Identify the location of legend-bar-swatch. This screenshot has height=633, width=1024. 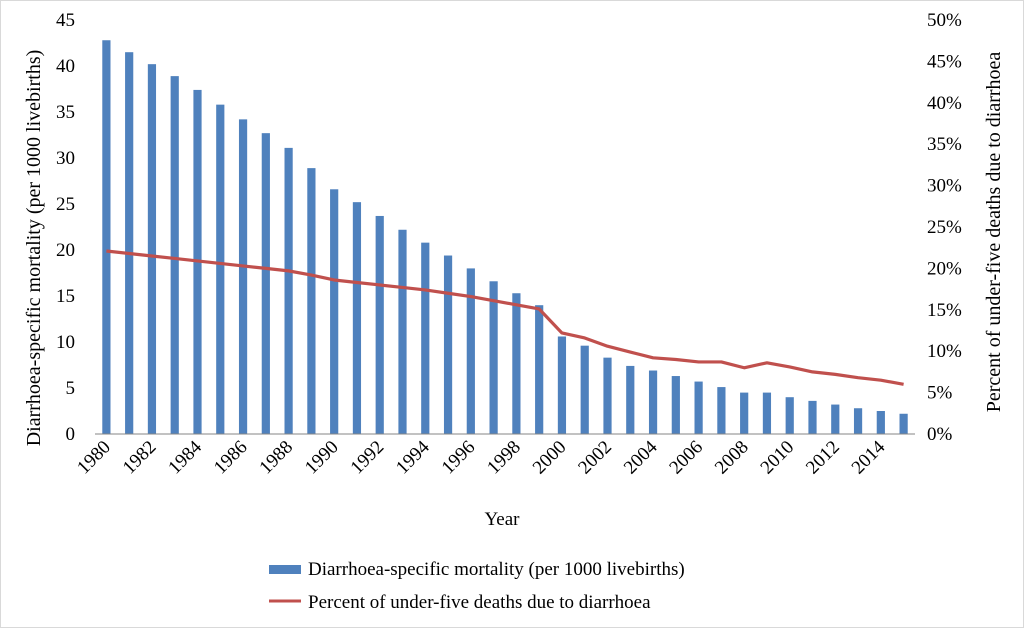
(285, 569).